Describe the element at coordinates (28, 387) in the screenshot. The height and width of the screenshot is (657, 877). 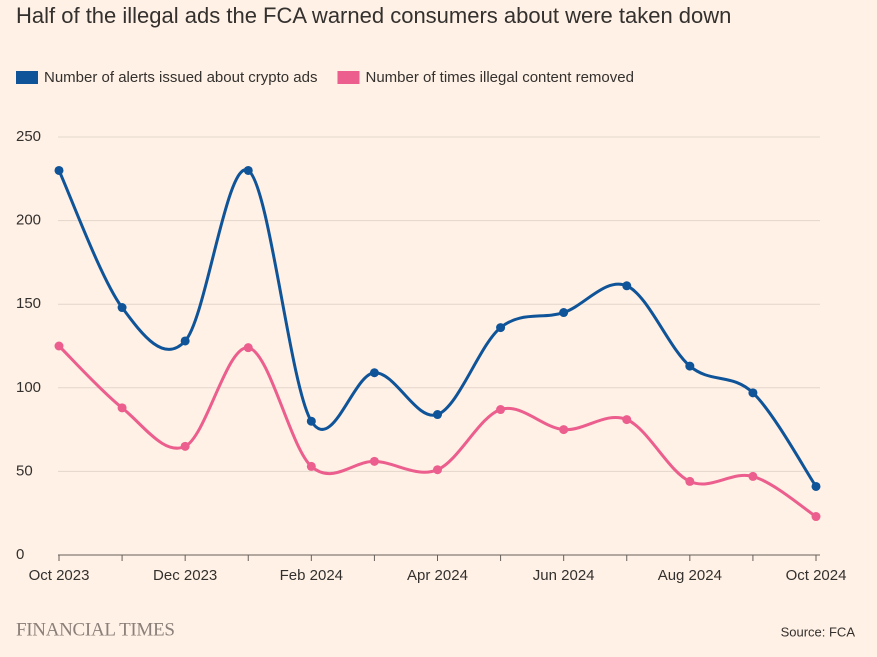
I see `y-tick-label: 100` at that location.